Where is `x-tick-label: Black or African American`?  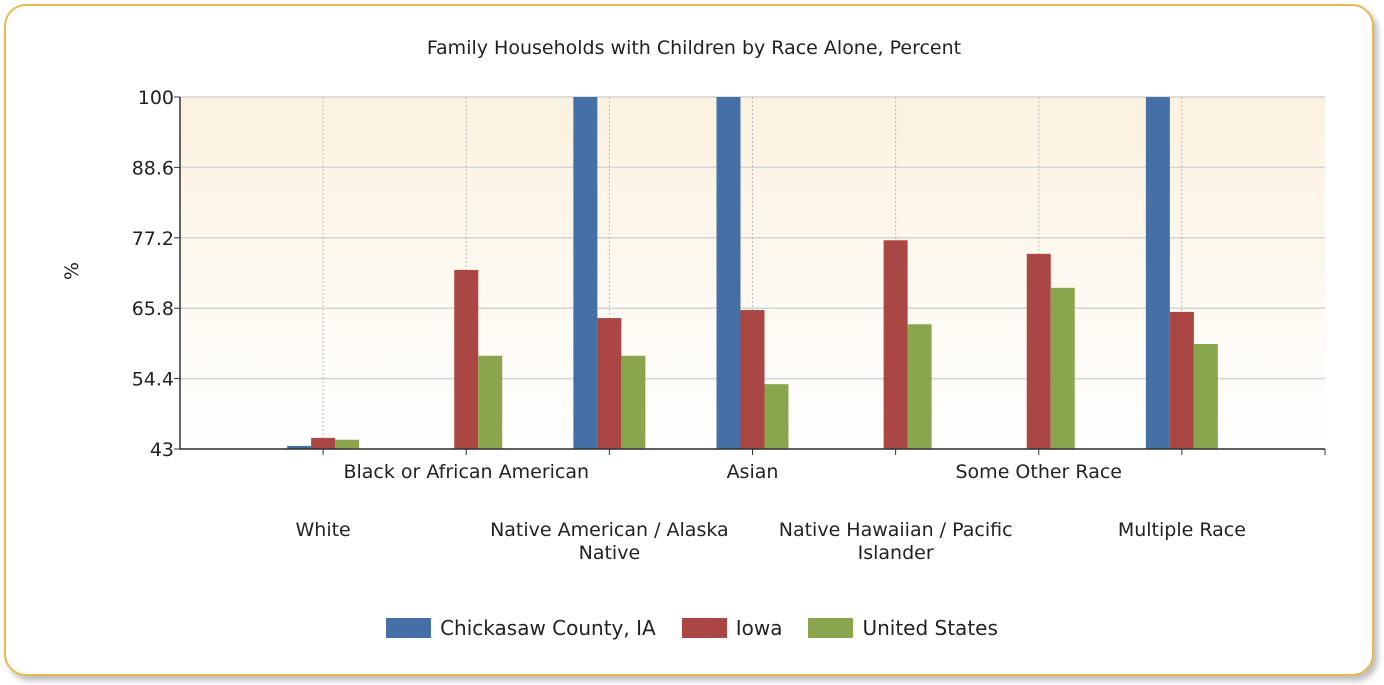
x-tick-label: Black or African American is located at coordinates (466, 472).